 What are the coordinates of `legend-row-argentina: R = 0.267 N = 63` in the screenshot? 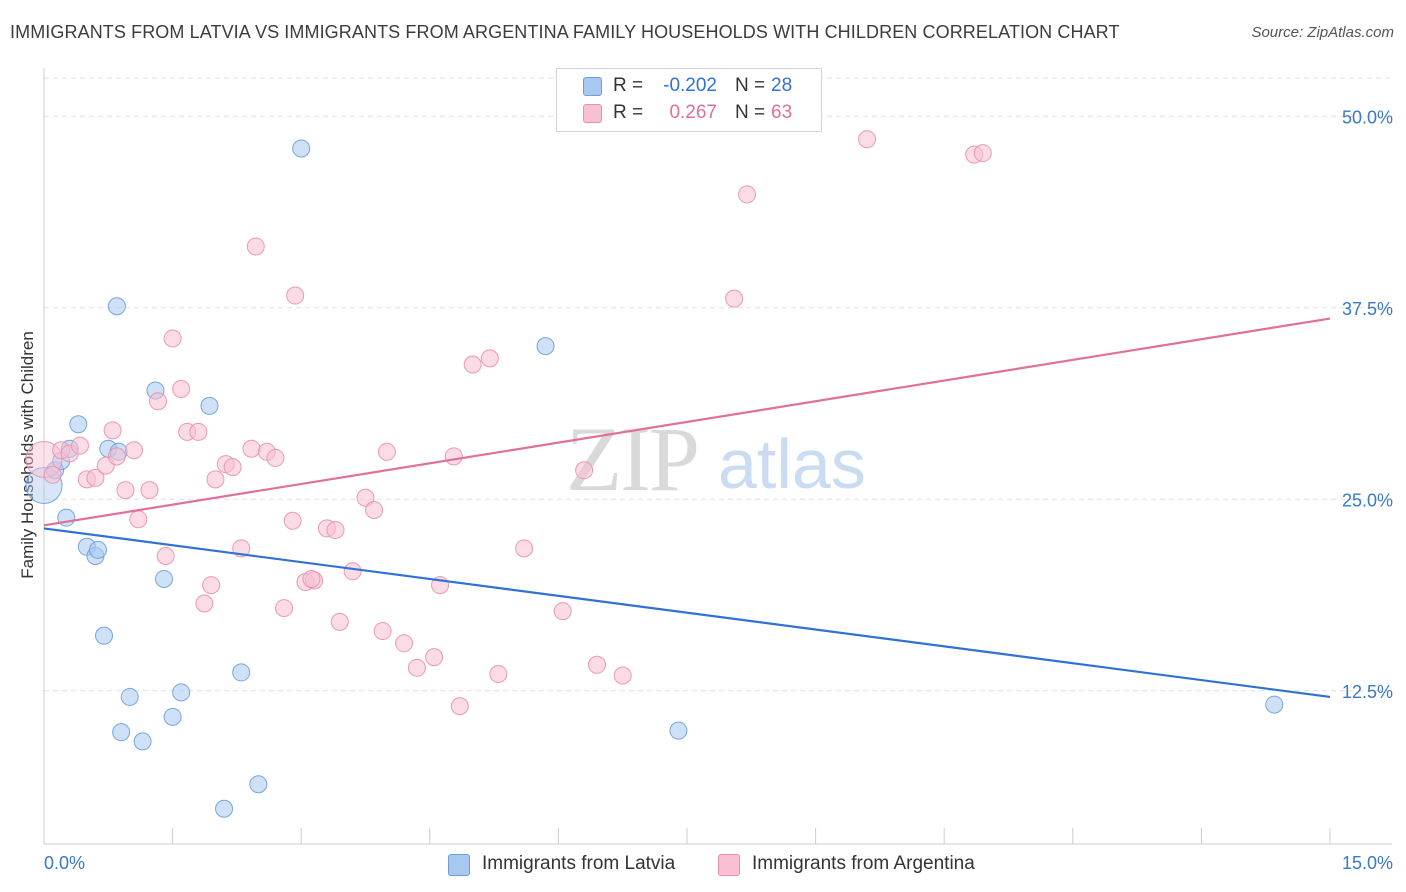 It's located at (689, 113).